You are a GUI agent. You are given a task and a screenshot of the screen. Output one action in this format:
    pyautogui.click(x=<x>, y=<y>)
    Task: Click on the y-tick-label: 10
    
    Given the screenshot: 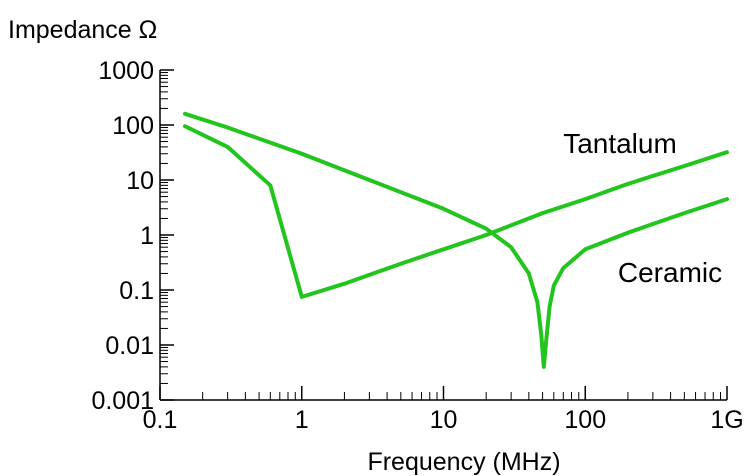 What is the action you would take?
    pyautogui.click(x=140, y=181)
    